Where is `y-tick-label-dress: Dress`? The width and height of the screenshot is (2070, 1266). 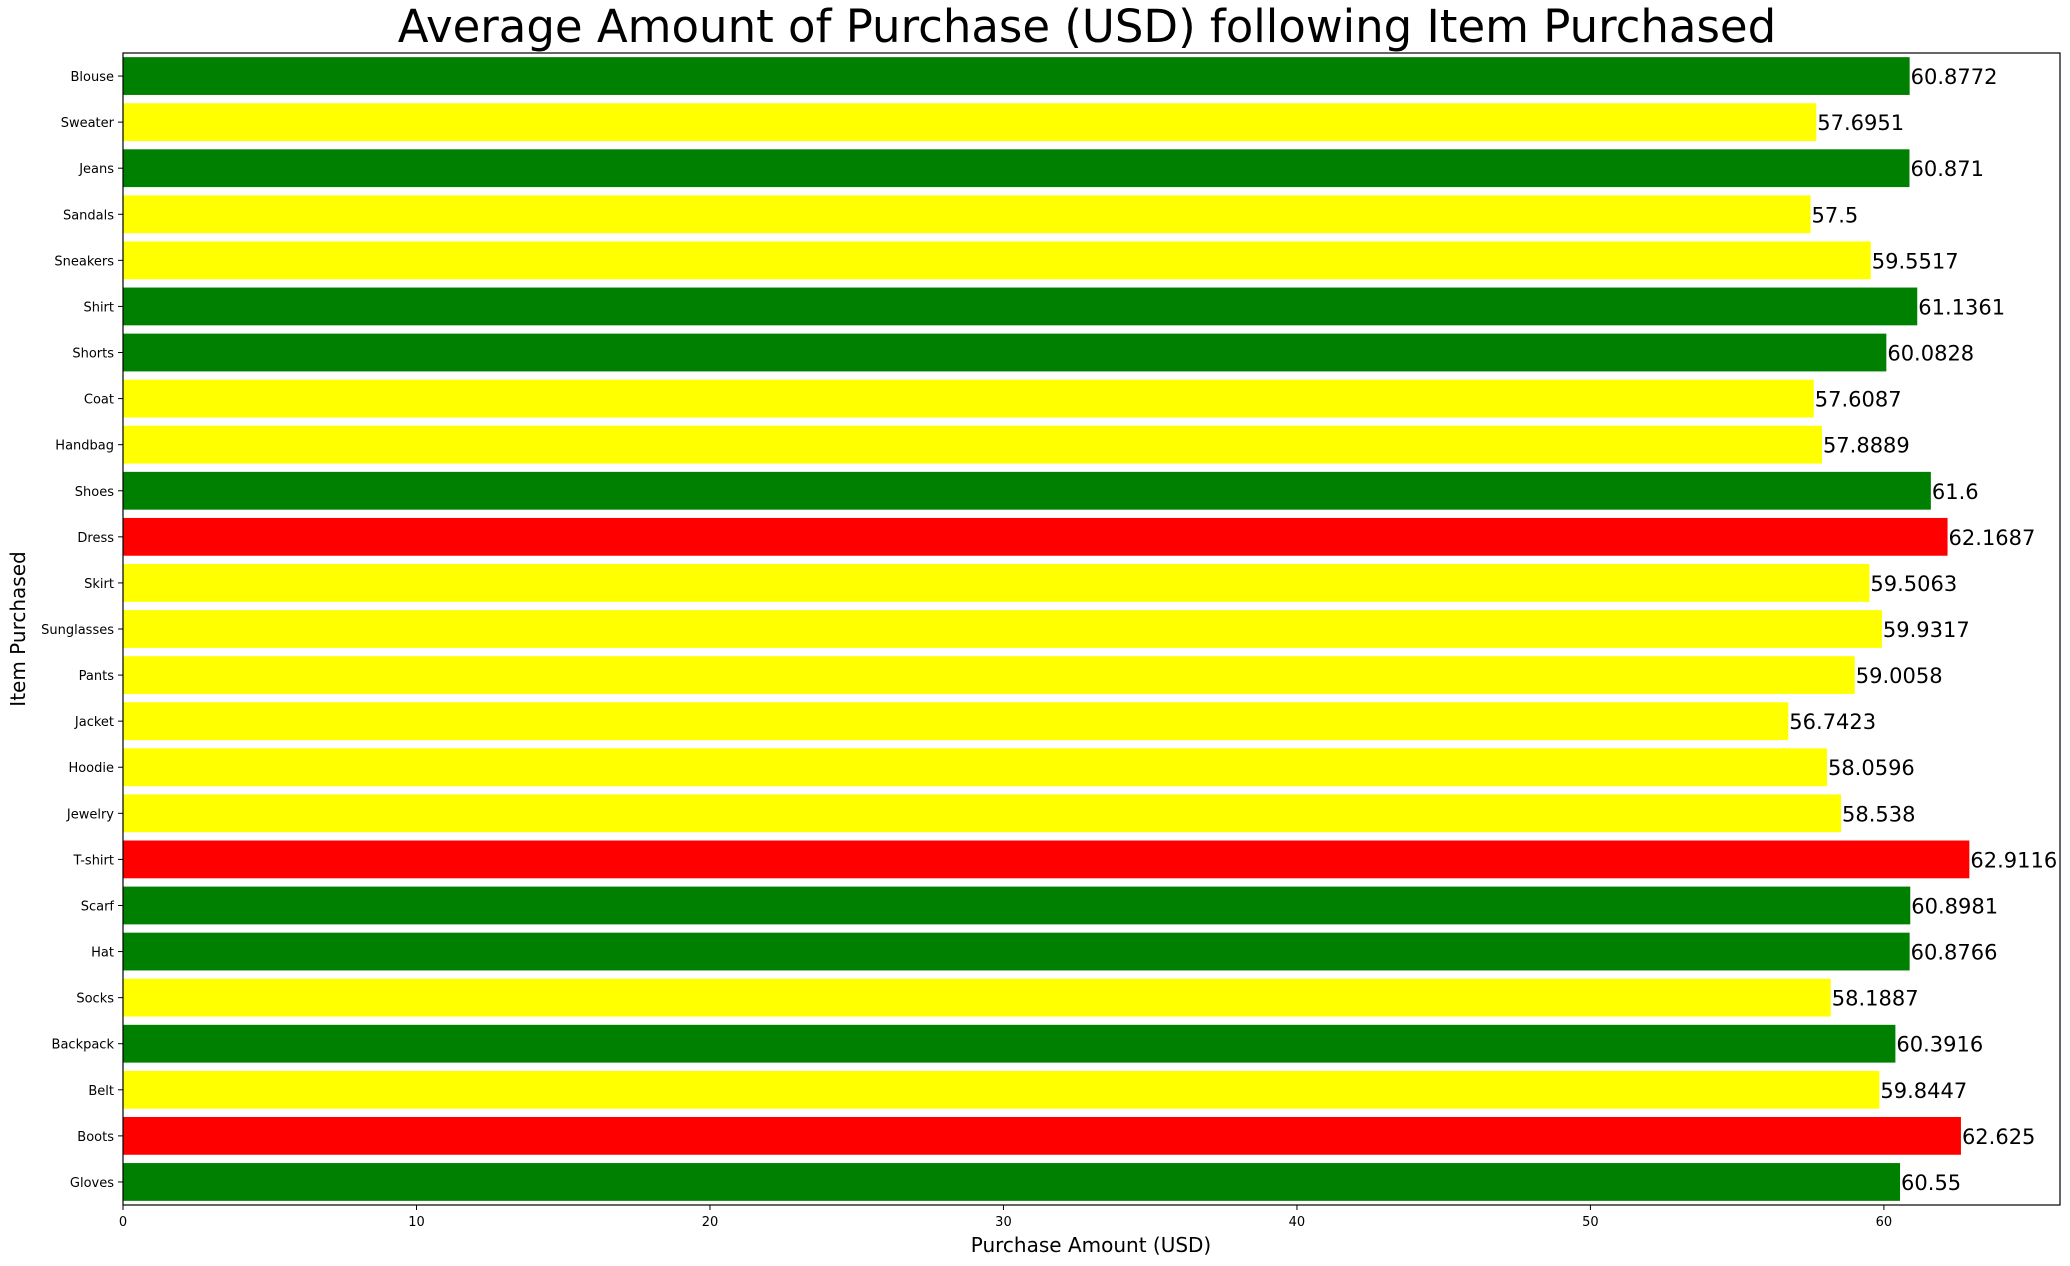
y-tick-label-dress: Dress is located at coordinates (95, 538).